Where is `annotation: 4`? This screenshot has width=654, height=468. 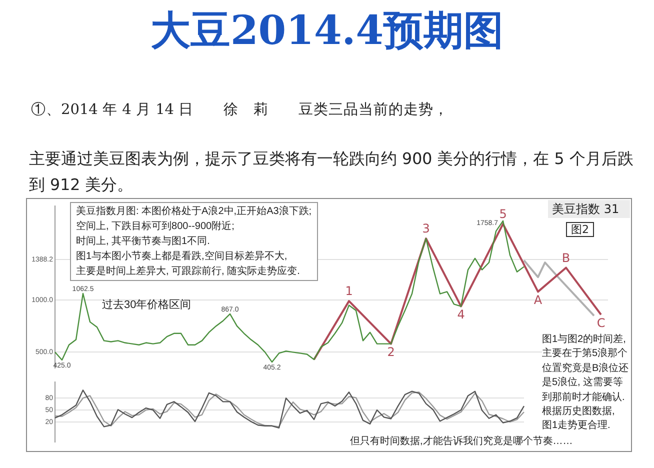
annotation: 4 is located at coordinates (461, 314).